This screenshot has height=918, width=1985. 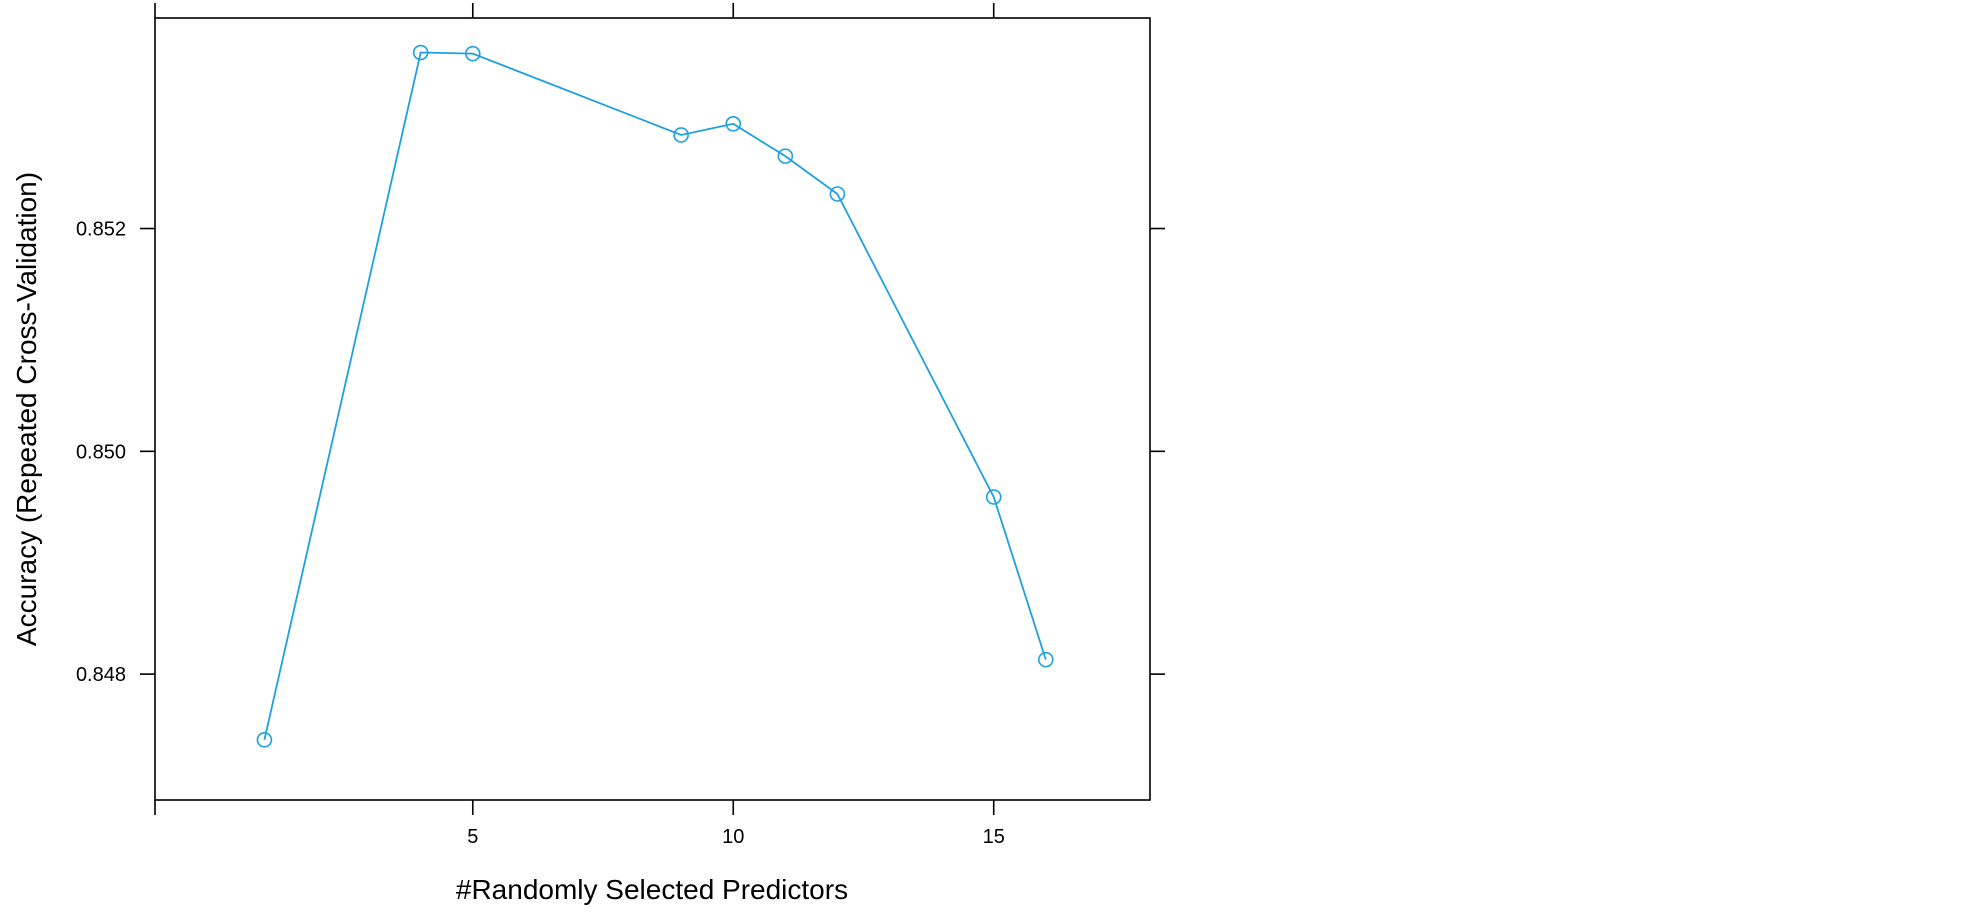 I want to click on y-tick-label: 0.850, so click(x=101, y=452).